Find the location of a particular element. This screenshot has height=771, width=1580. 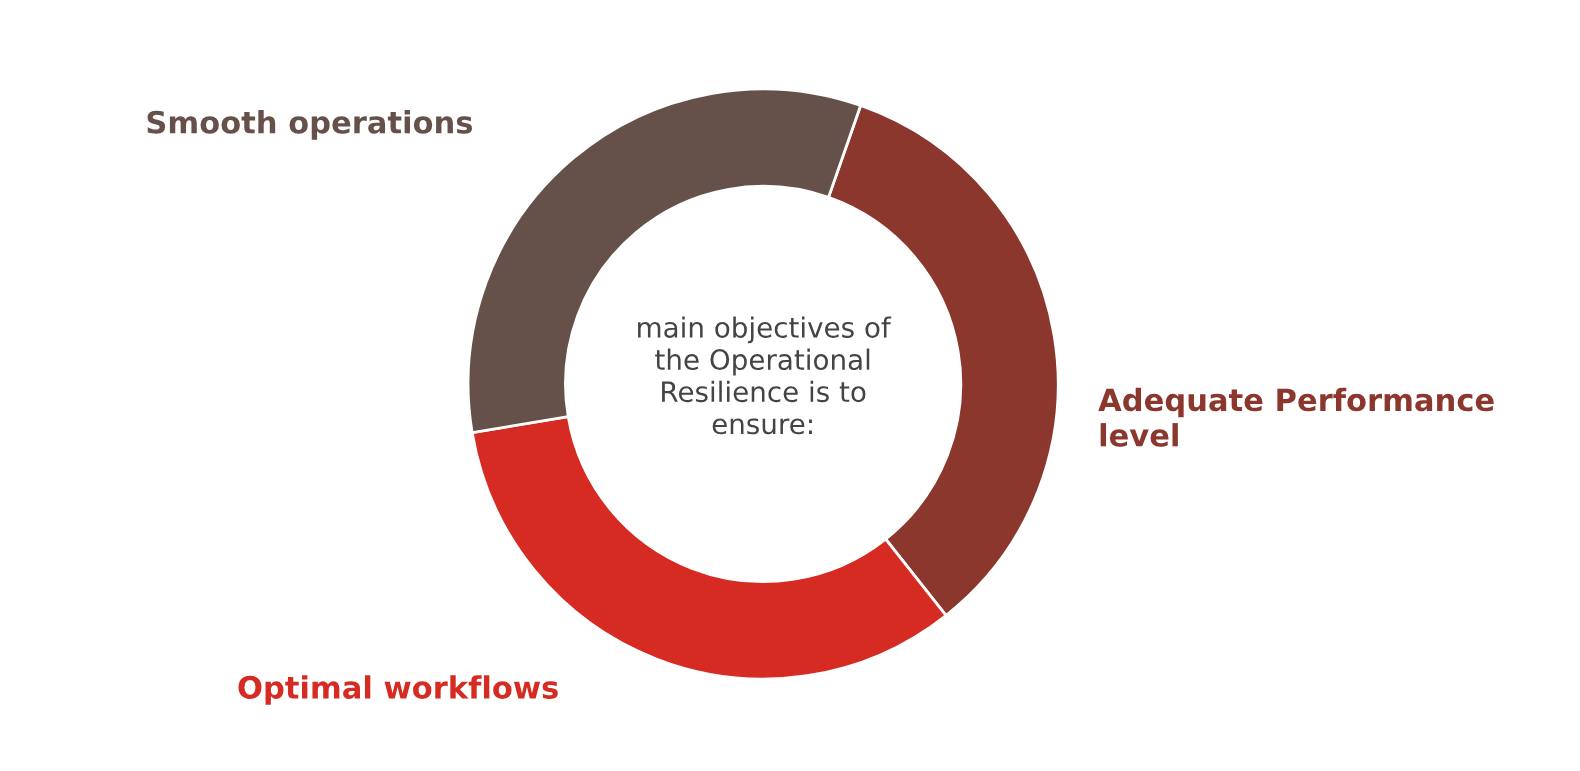

slice-label: Smooth operations is located at coordinates (310, 125).